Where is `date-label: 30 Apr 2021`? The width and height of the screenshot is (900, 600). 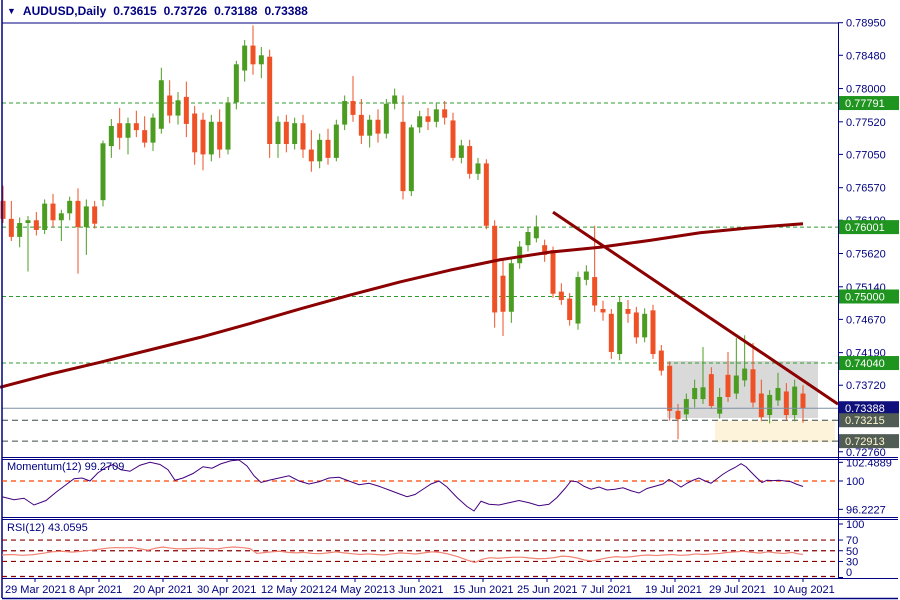 date-label: 30 Apr 2021 is located at coordinates (226, 590).